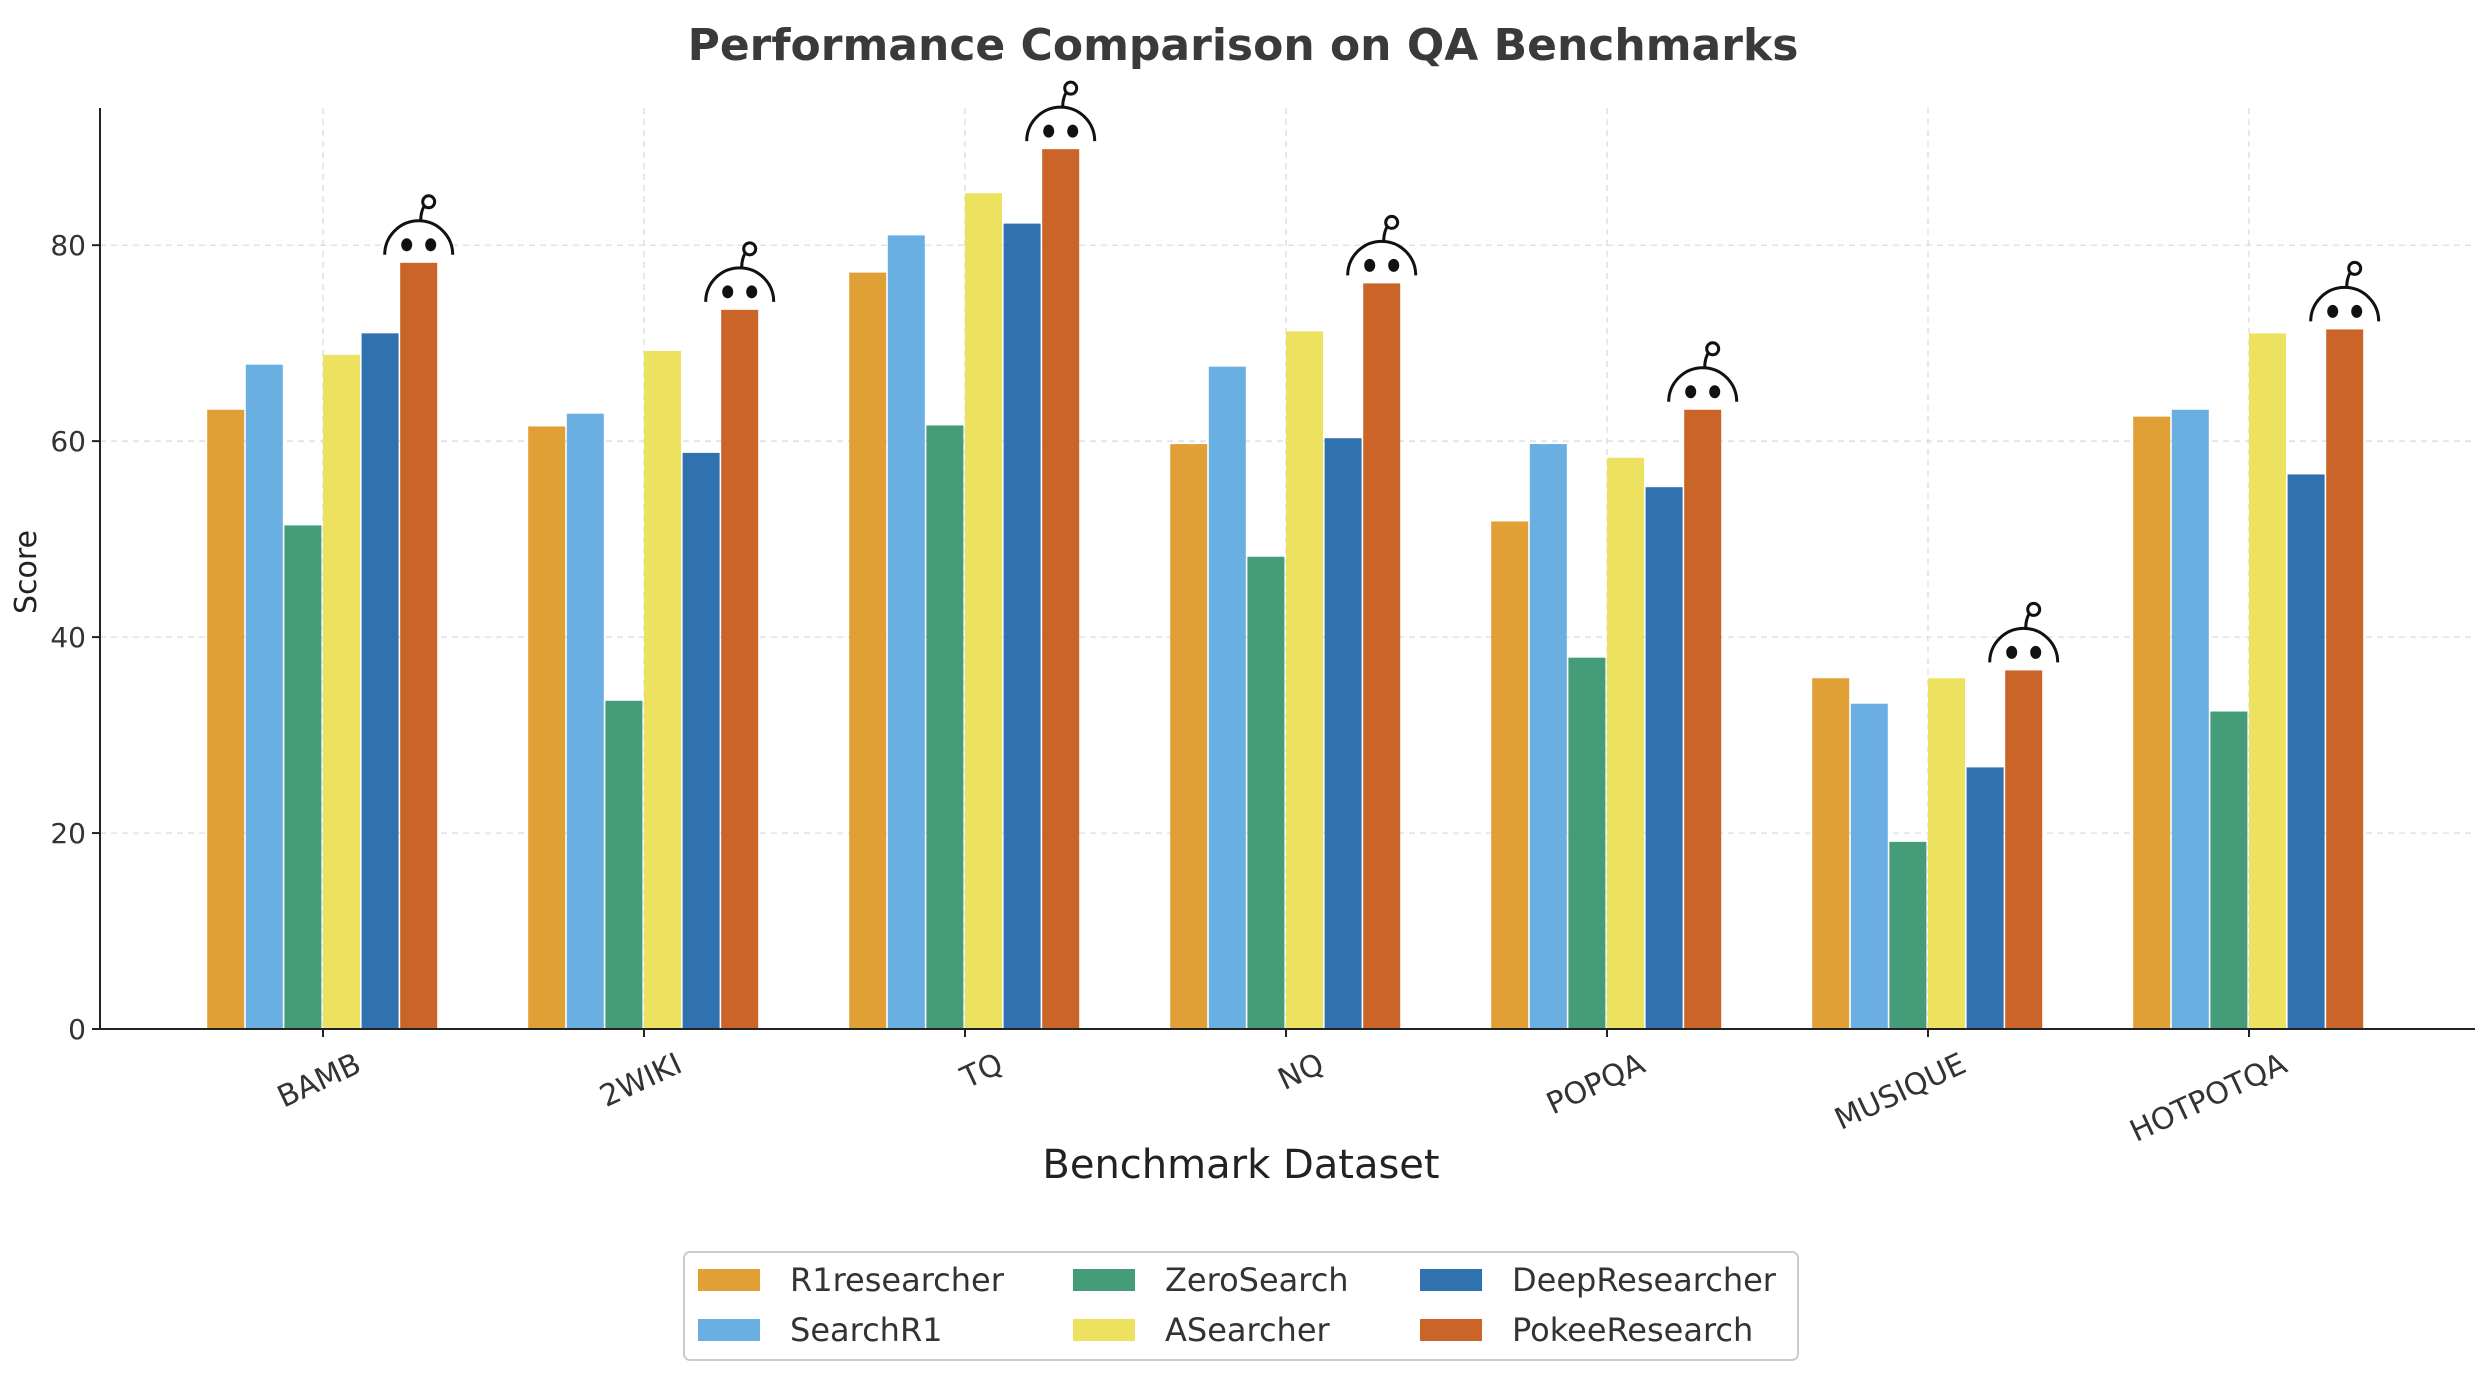 The width and height of the screenshot is (2486, 1396). Describe the element at coordinates (68, 833) in the screenshot. I see `y-tick-label: 20` at that location.